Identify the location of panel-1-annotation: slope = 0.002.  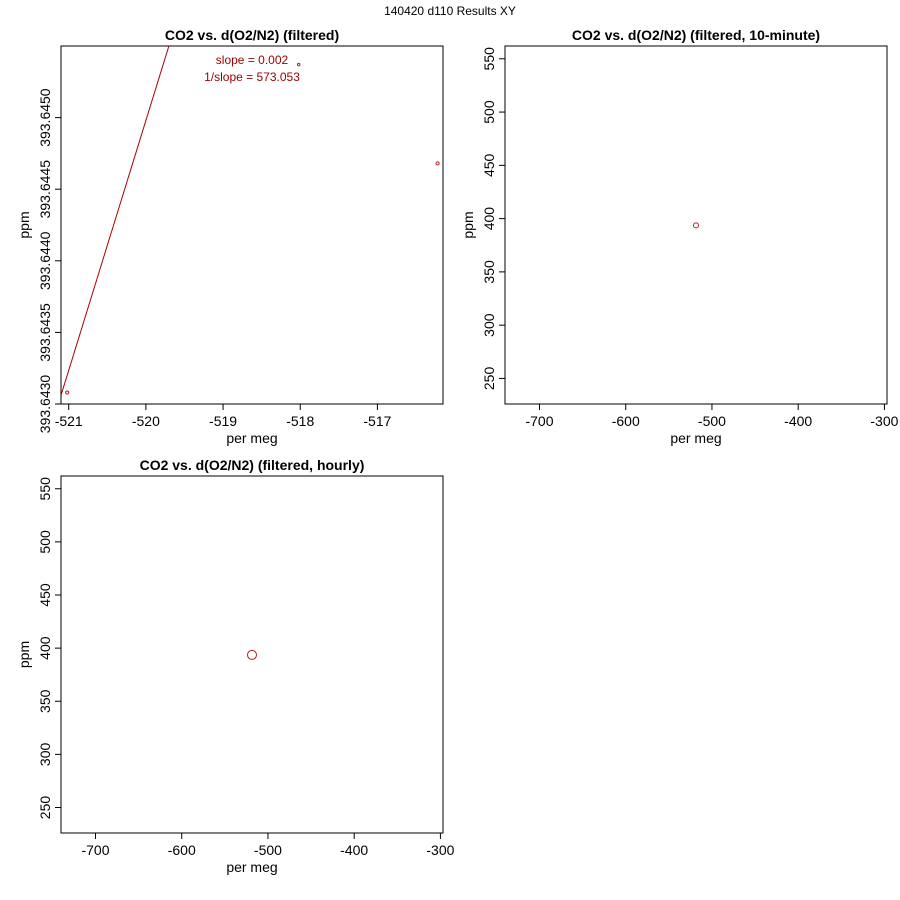
(252, 60).